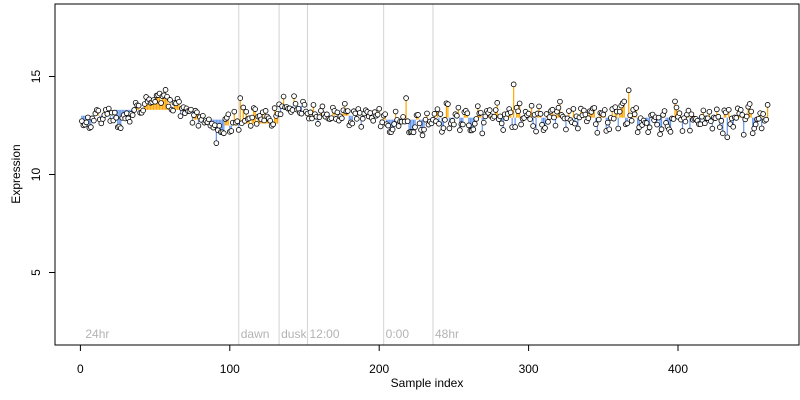  Describe the element at coordinates (230, 369) in the screenshot. I see `x-tick-label: 100` at that location.